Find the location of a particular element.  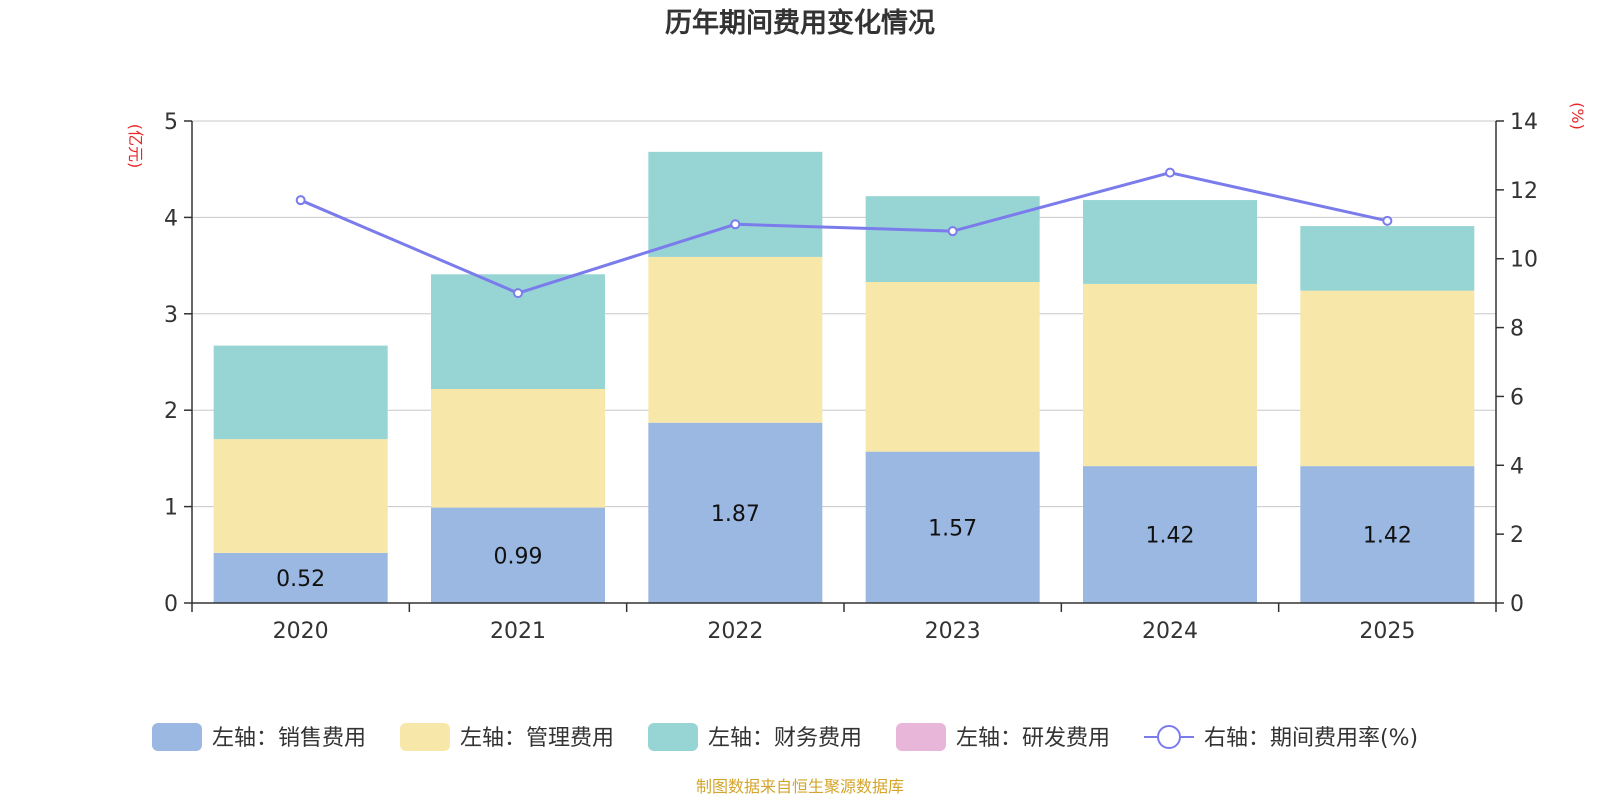

left-tick-label: 5 is located at coordinates (171, 122).